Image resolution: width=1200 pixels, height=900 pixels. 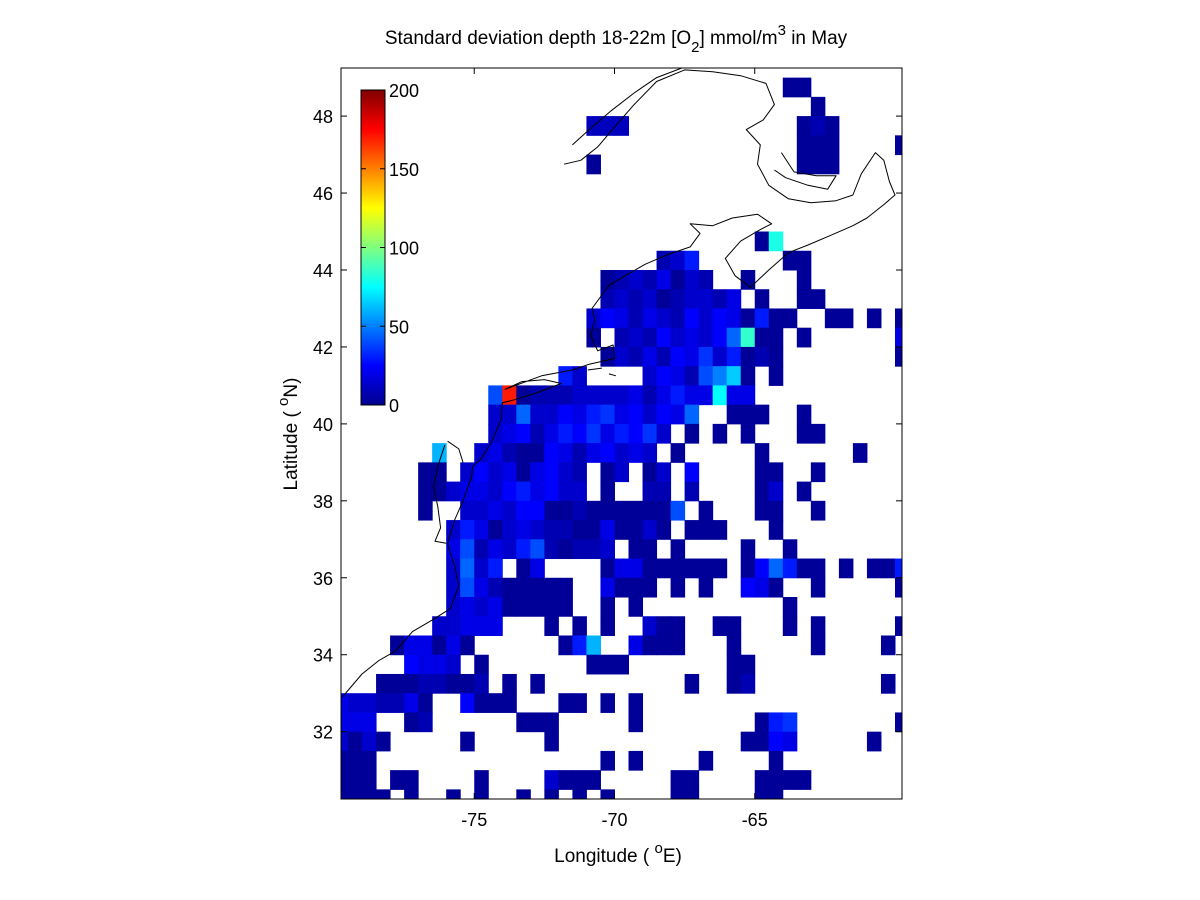 What do you see at coordinates (614, 820) in the screenshot?
I see `x-tick-labels: -75 -70 -65` at bounding box center [614, 820].